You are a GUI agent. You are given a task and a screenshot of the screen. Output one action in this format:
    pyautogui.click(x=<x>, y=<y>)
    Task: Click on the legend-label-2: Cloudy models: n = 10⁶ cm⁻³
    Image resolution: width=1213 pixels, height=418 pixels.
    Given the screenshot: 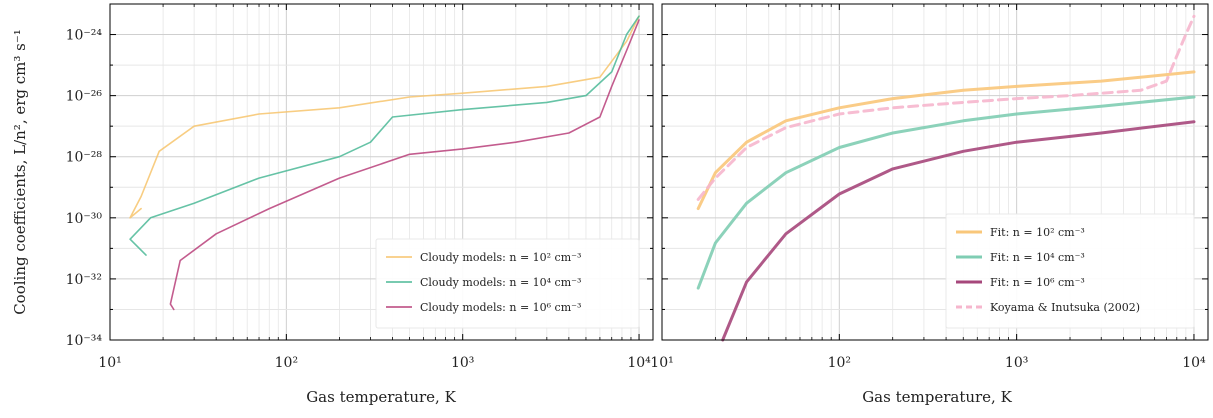 What is the action you would take?
    pyautogui.click(x=500, y=307)
    